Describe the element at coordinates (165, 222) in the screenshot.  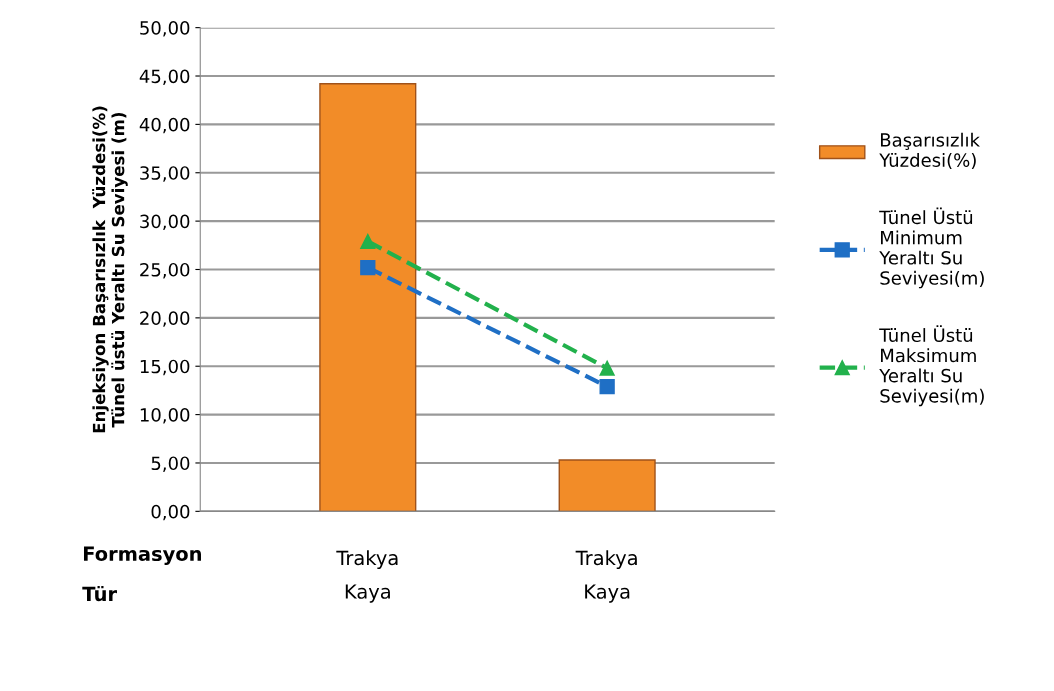
I see `y-tick-label: 30,00` at that location.